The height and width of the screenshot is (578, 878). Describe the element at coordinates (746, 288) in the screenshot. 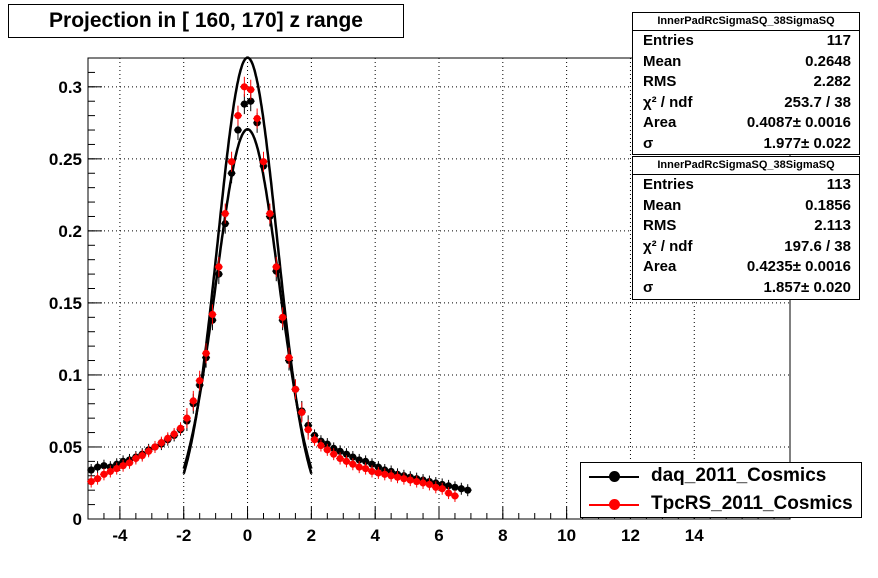

I see `stats-row-sigma: σ 1.857± 0.020` at that location.